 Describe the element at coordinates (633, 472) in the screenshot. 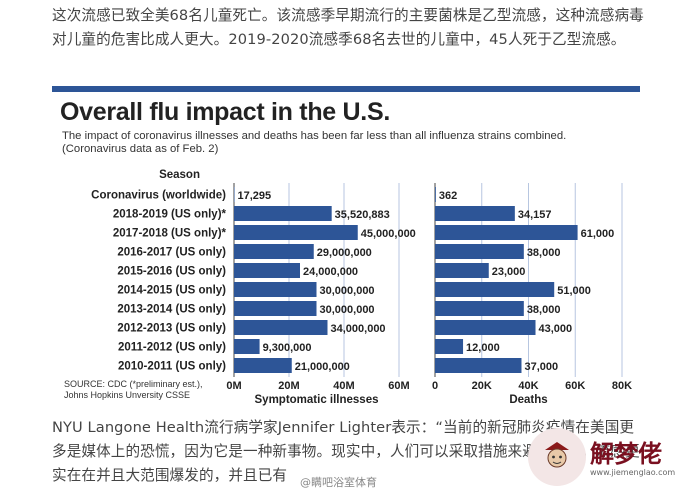

I see `watermark-url: www.jiemenglao.com` at that location.